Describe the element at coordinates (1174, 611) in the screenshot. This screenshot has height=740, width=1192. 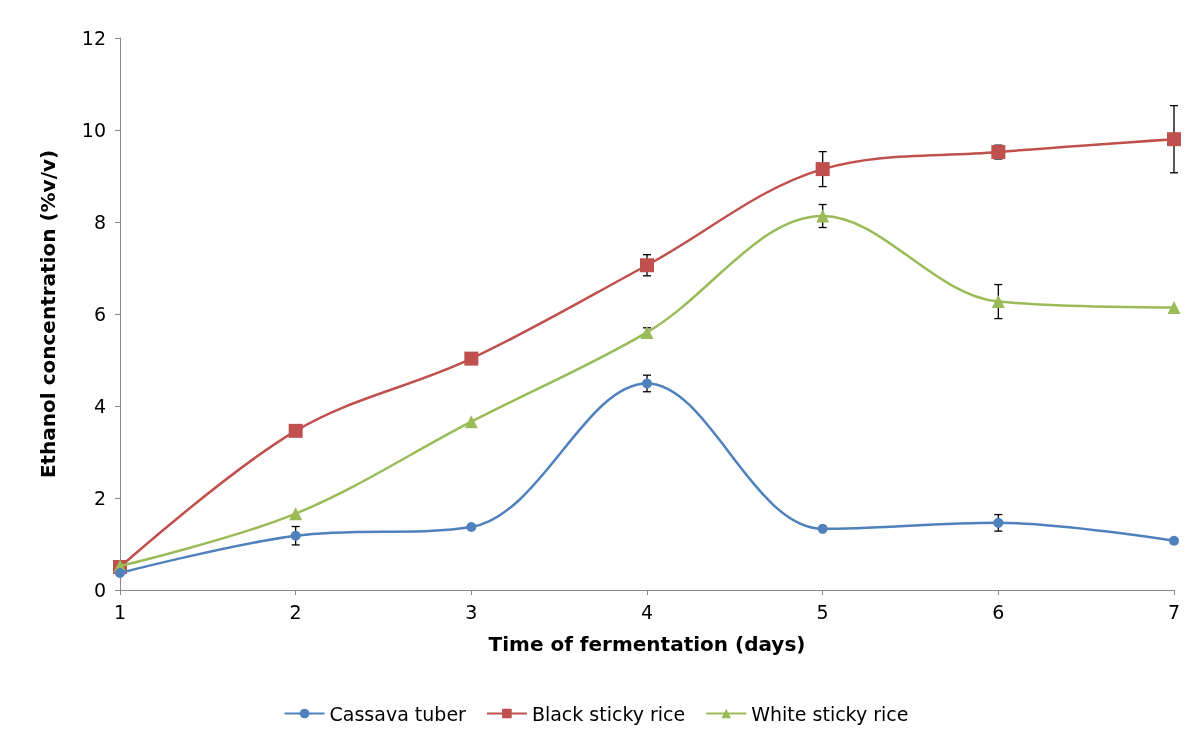
I see `x-tick-label: 7` at that location.